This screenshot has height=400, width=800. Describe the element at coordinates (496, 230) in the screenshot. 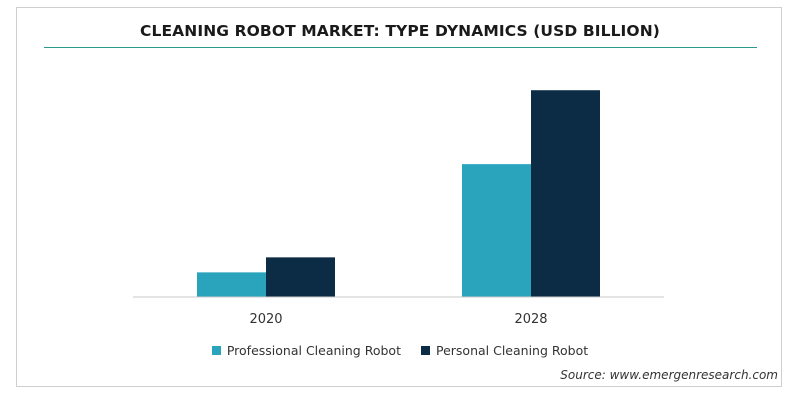

I see `bar-professional-2028` at that location.